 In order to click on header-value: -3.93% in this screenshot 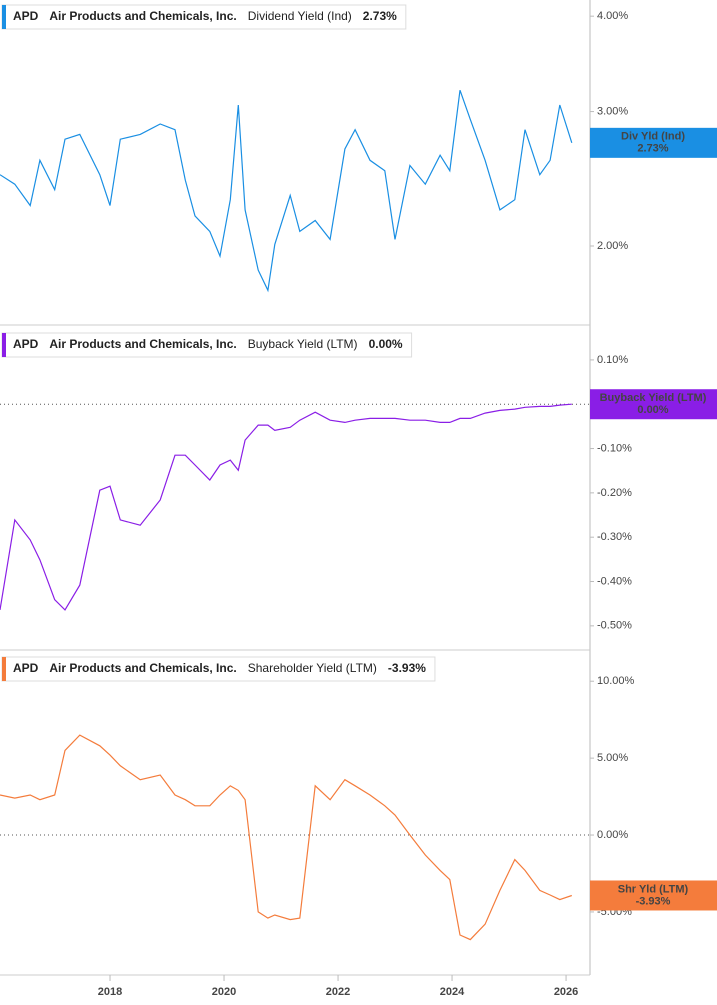, I will do `click(407, 668)`.